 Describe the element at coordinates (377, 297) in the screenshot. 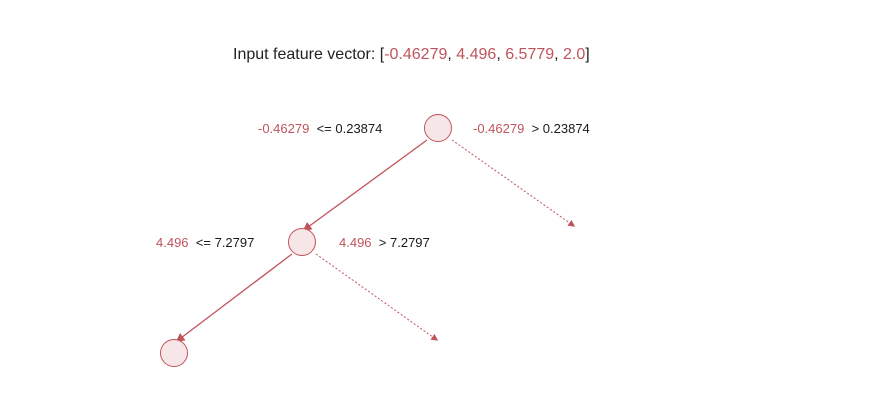

I see `edge-node-2-right-dotted` at that location.